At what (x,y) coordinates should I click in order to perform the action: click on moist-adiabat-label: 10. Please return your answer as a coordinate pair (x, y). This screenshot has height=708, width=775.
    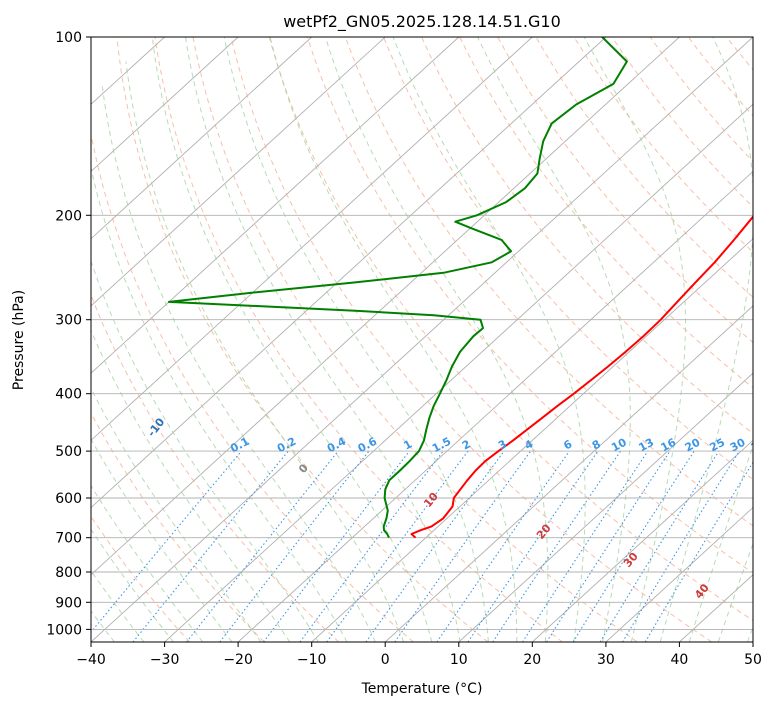
    Looking at the image, I should click on (431, 500).